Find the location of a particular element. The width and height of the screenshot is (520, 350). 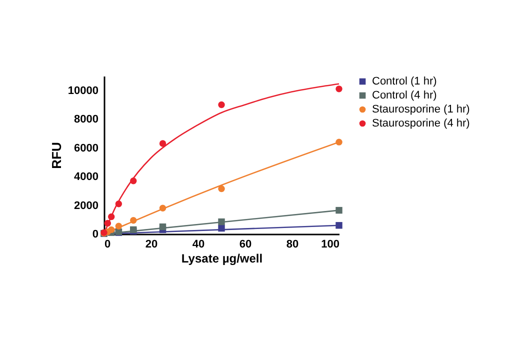

x-tick-label: 60 is located at coordinates (245, 244).